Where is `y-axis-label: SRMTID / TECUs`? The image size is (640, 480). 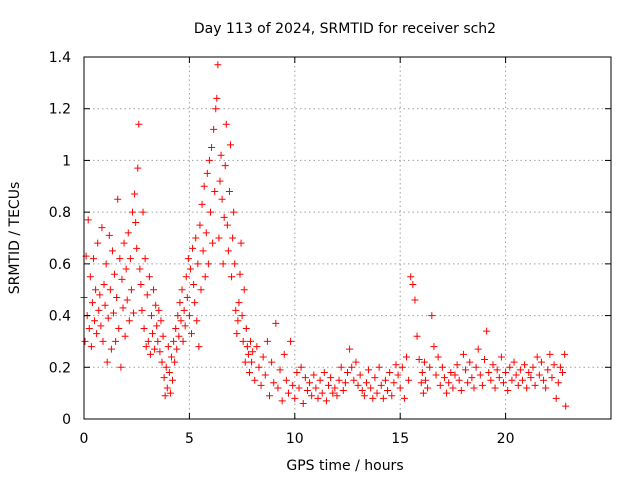
y-axis-label: SRMTID / TECUs is located at coordinates (15, 238).